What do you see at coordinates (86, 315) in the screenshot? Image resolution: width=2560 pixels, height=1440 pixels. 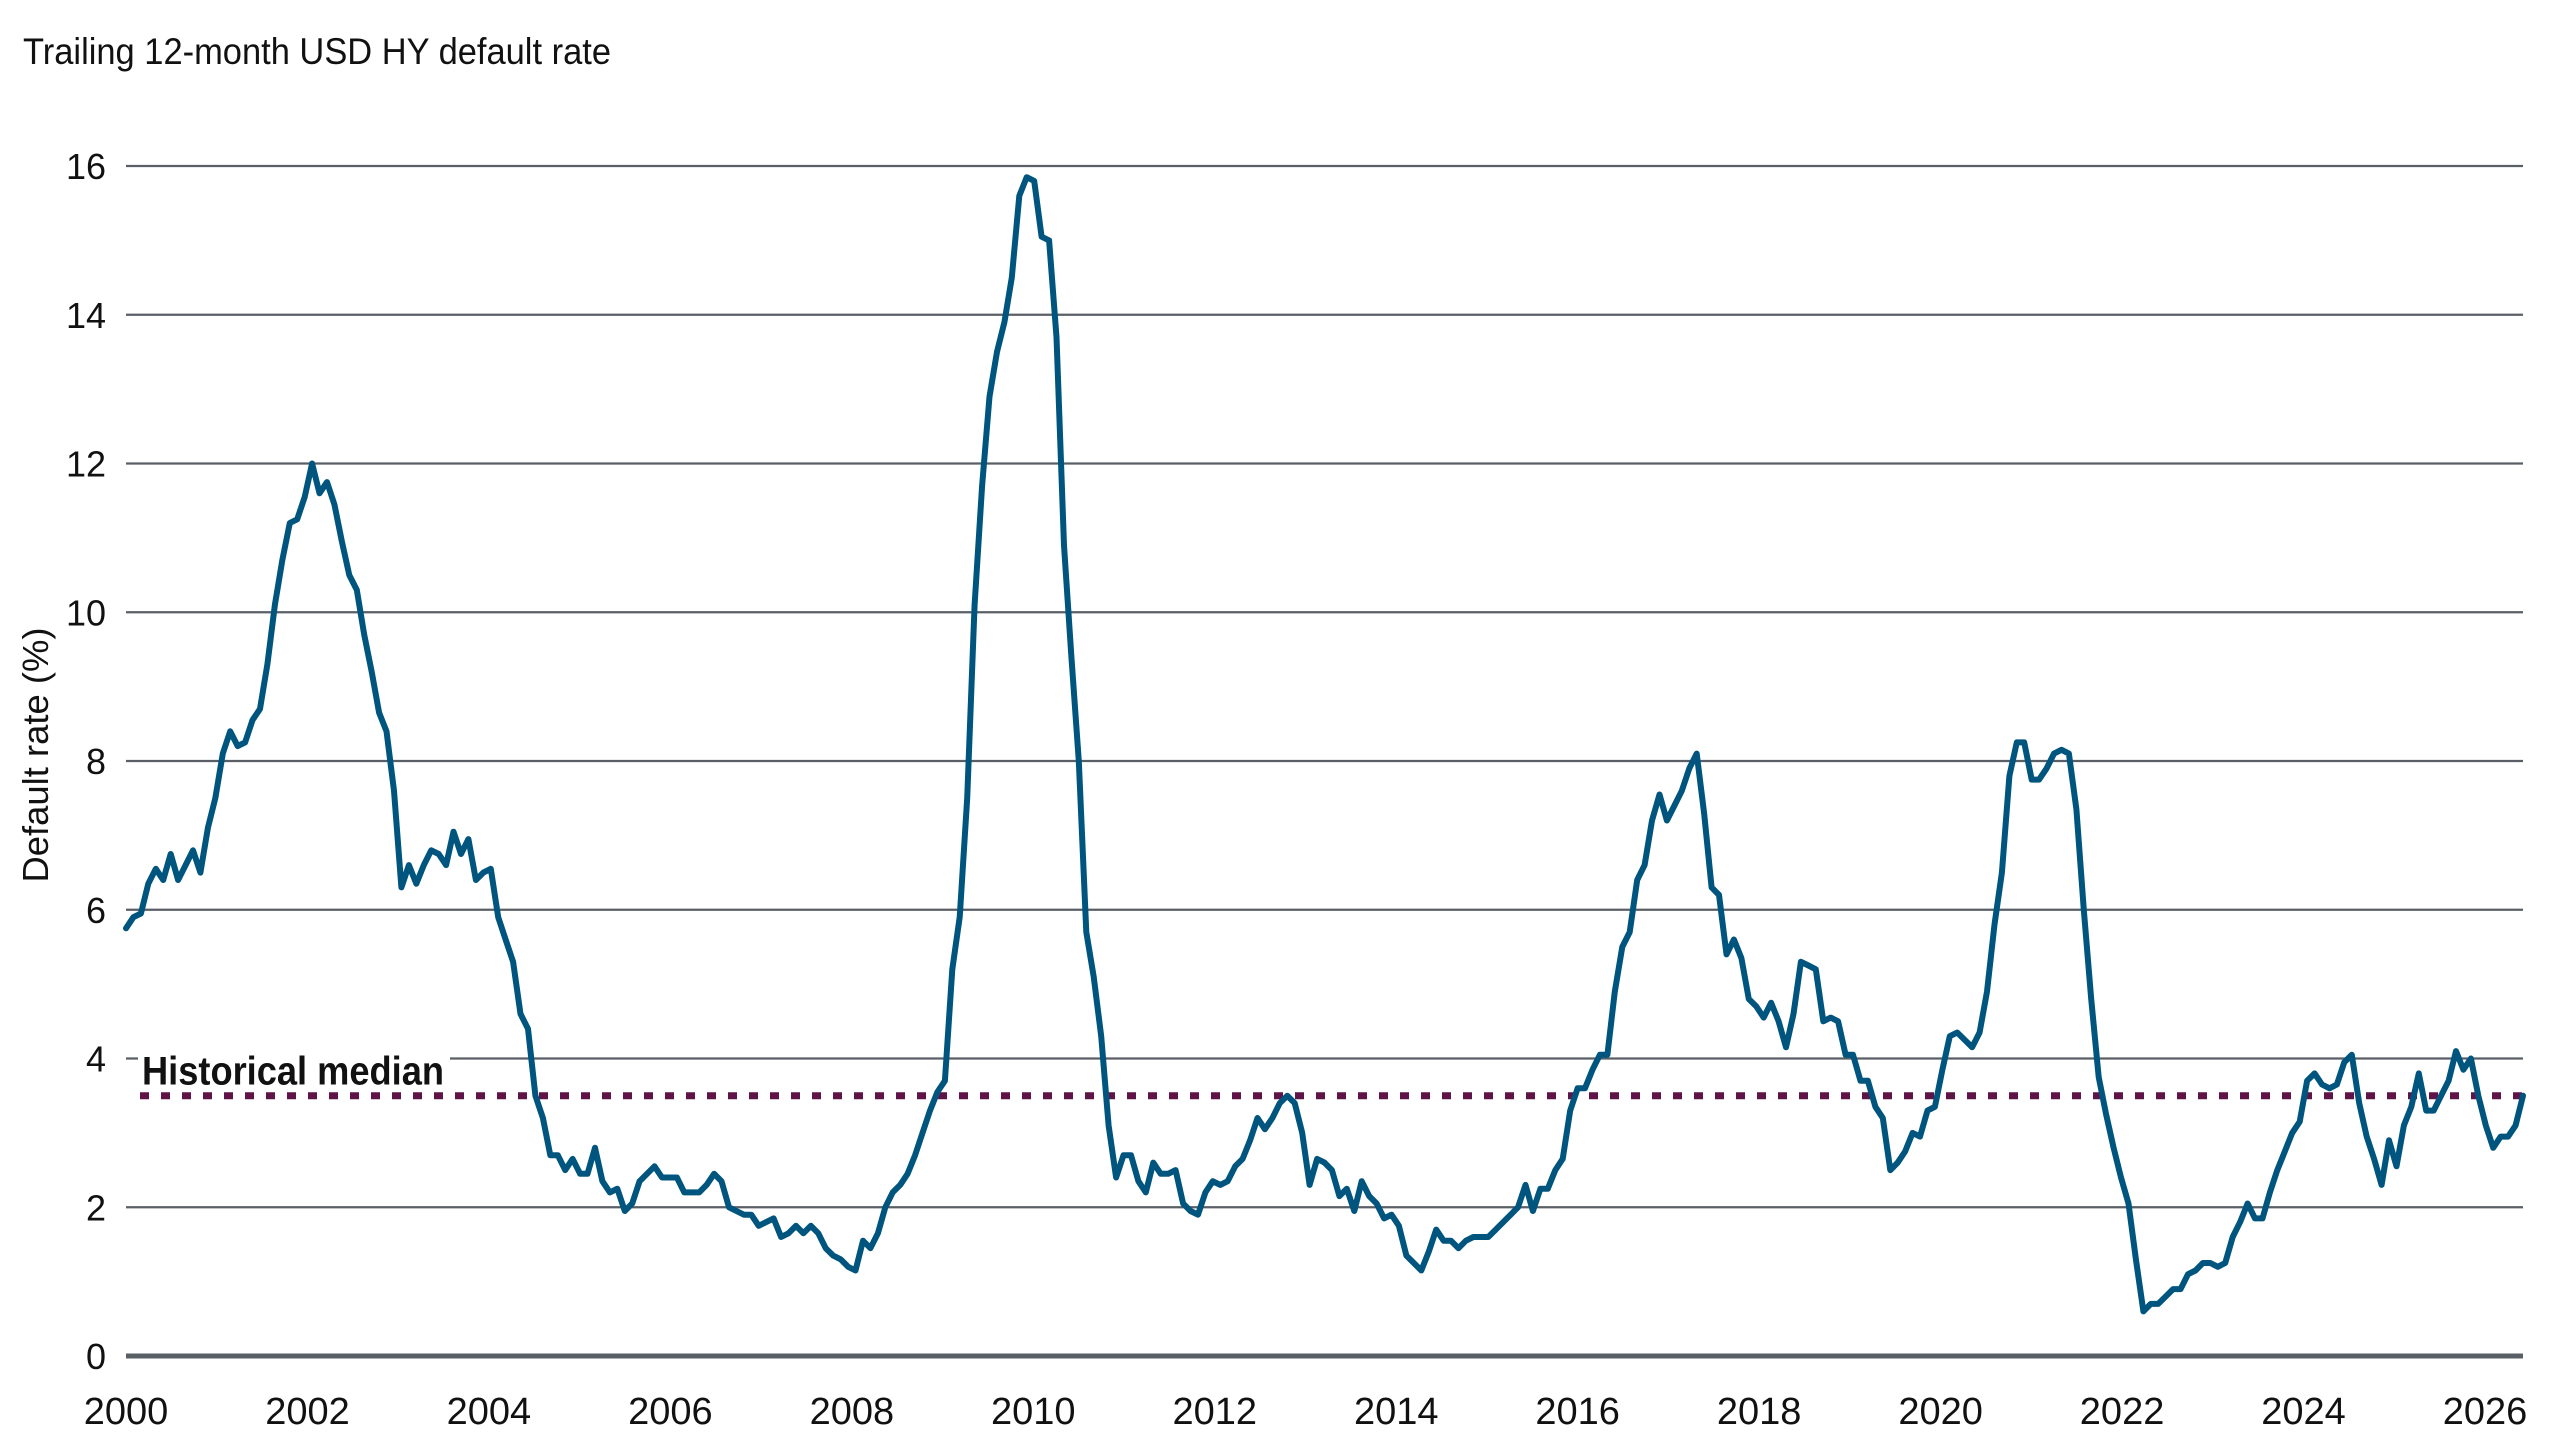 I see `y-tick-label: 14` at bounding box center [86, 315].